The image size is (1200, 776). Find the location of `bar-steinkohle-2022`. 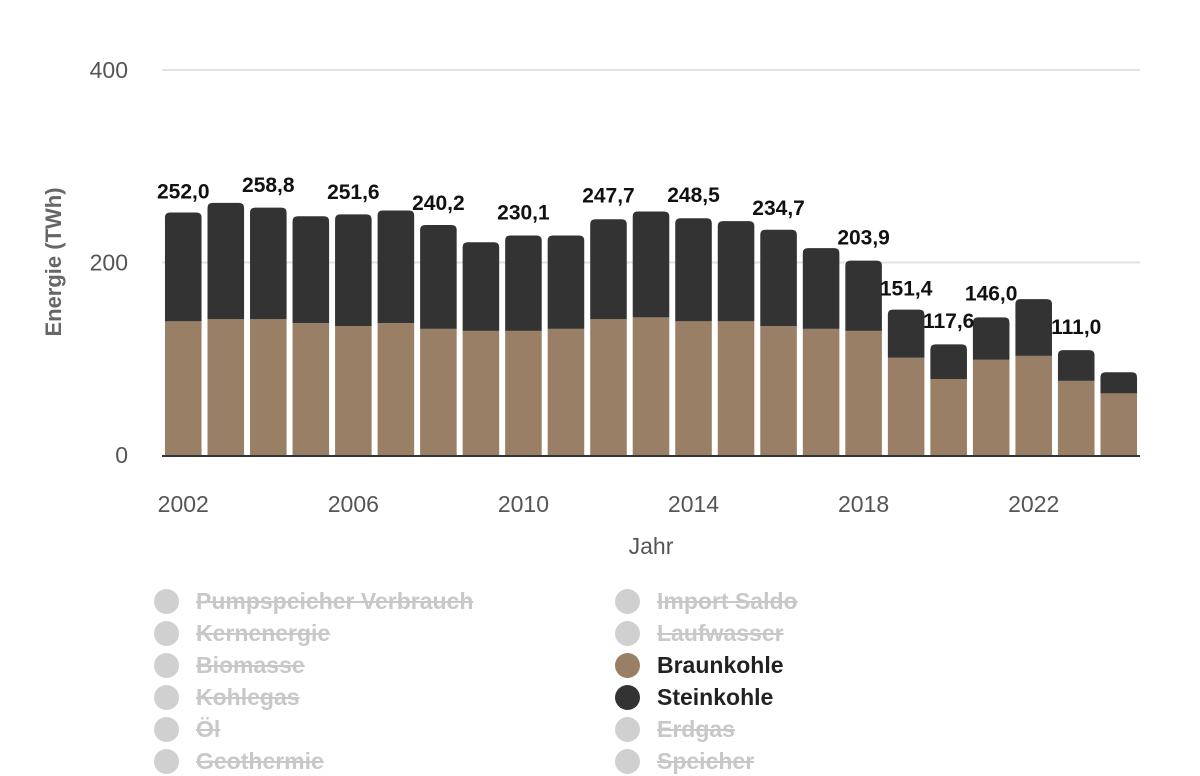

bar-steinkohle-2022 is located at coordinates (1033, 327).